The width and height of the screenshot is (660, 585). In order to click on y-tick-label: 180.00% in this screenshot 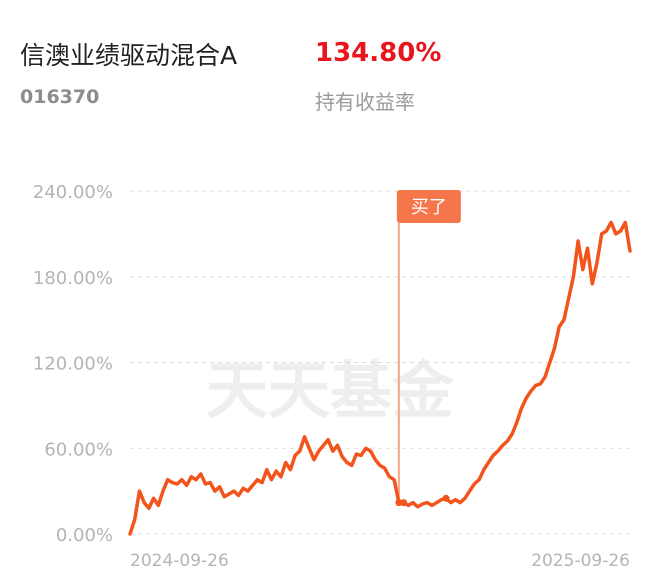, I will do `click(73, 278)`.